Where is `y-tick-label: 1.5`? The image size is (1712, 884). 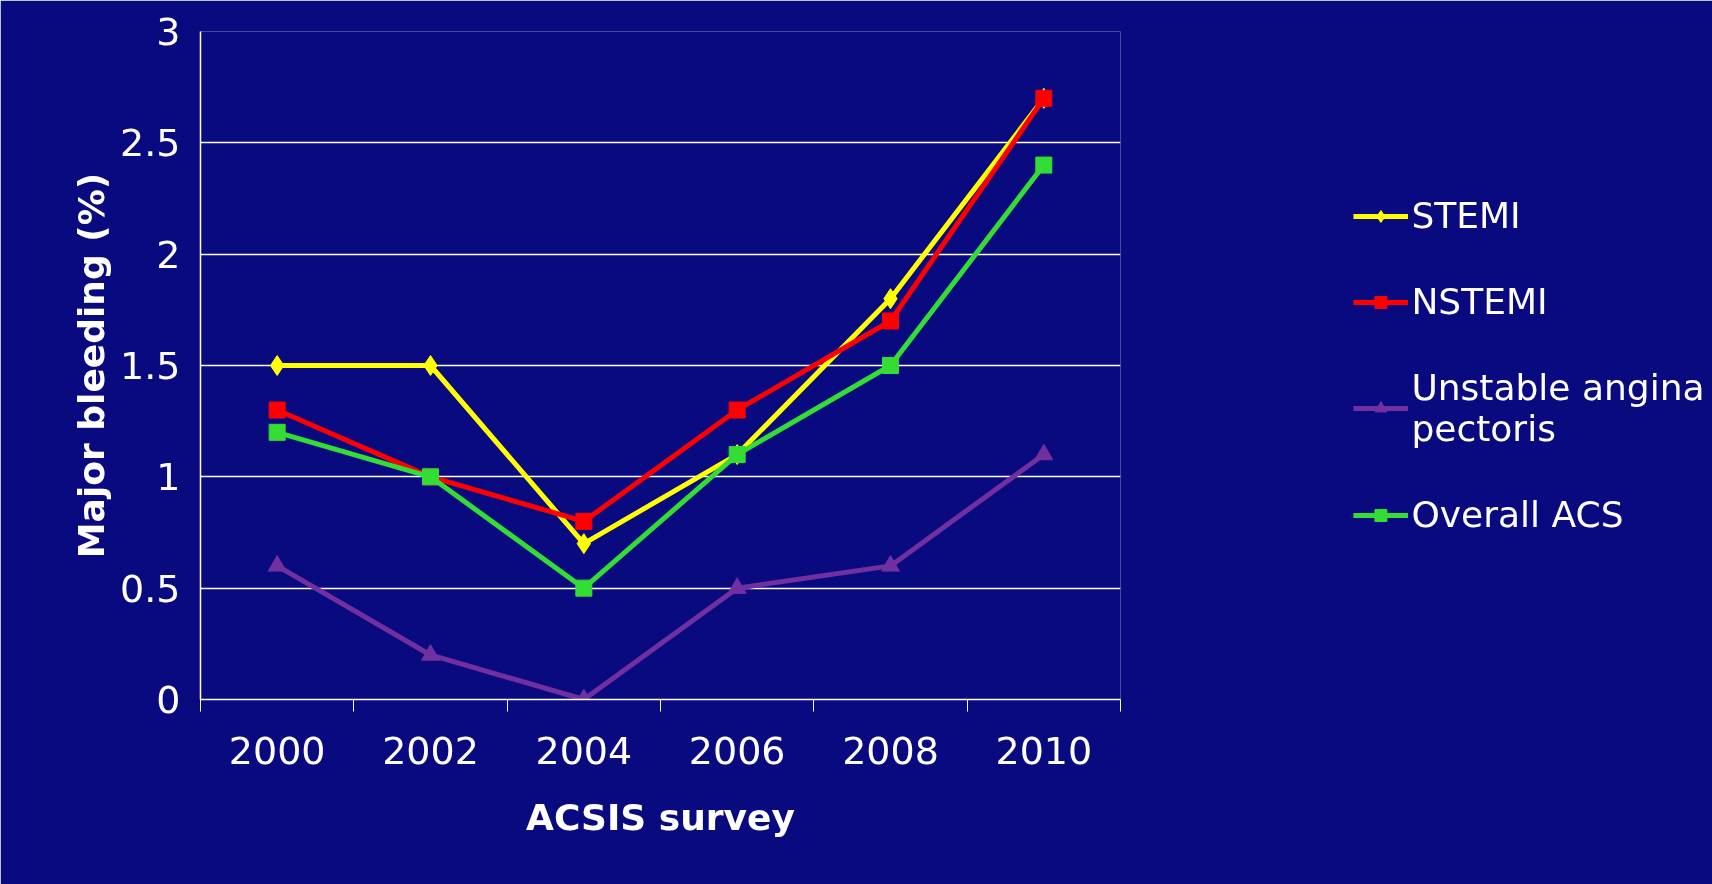
y-tick-label: 1.5 is located at coordinates (150, 366).